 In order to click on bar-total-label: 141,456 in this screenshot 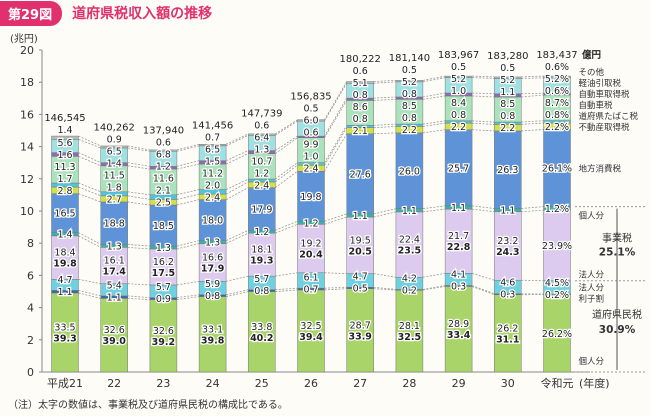, I will do `click(212, 125)`.